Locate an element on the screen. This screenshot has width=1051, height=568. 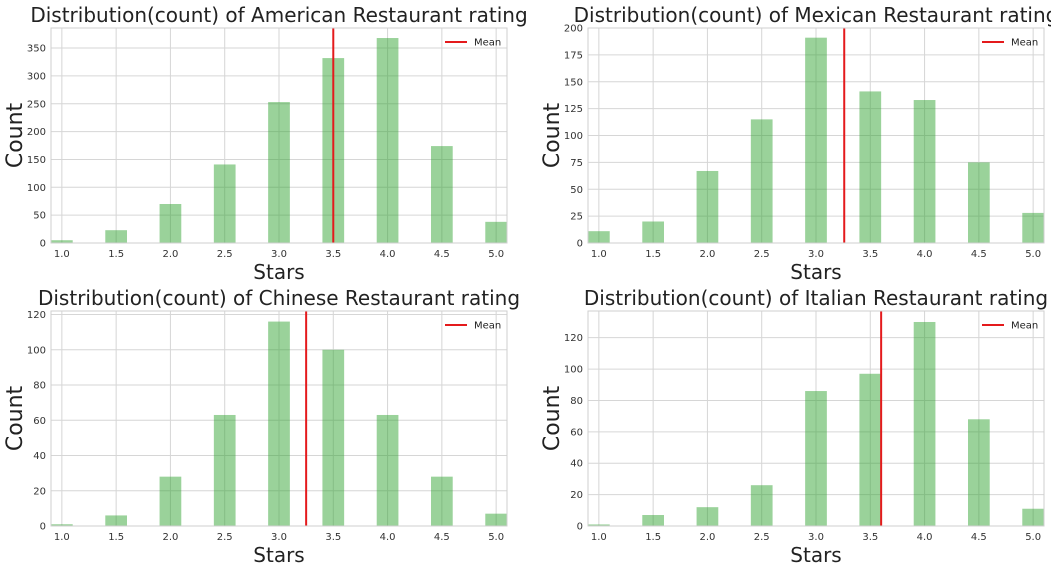
y-tick-label: 75 is located at coordinates (576, 163).